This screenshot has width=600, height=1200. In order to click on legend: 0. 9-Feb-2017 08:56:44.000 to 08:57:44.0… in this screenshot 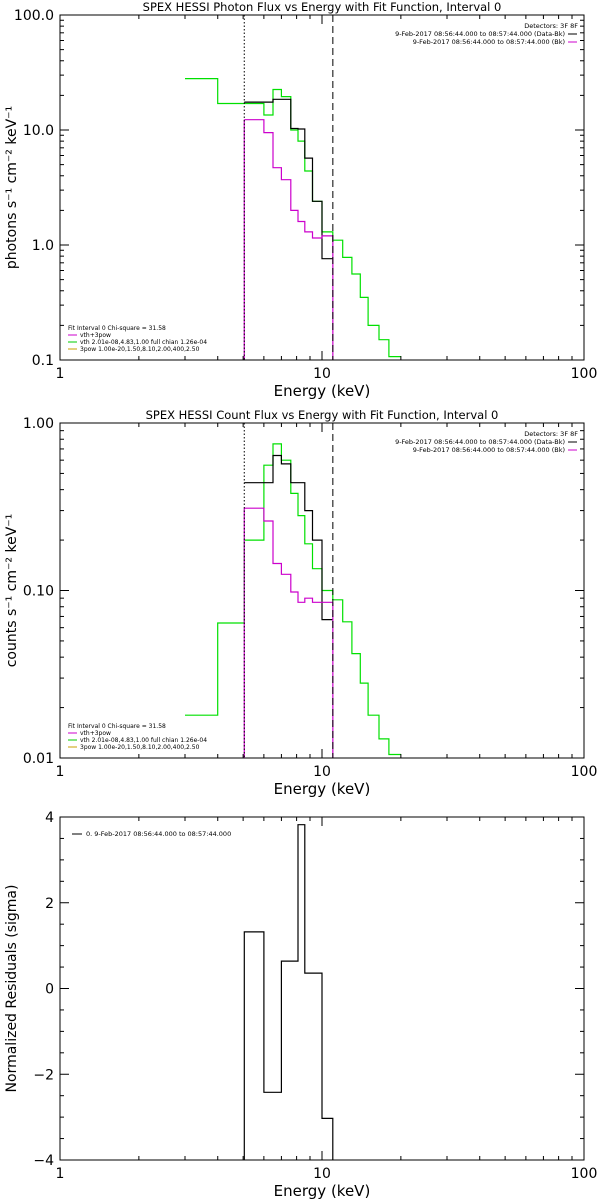, I will do `click(151, 834)`.